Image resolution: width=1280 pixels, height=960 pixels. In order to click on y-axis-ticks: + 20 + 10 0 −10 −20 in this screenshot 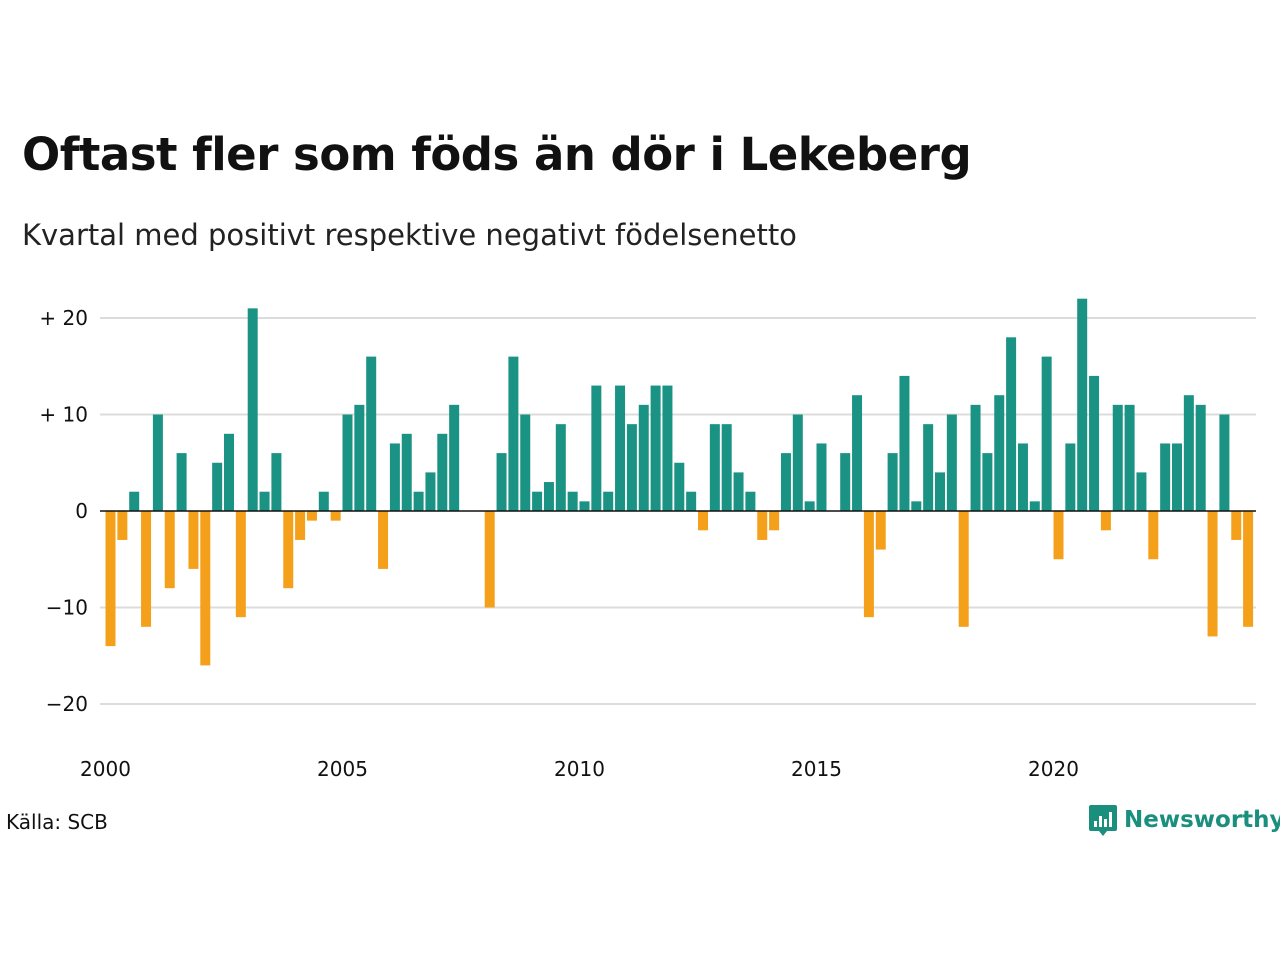, I will do `click(63, 511)`.